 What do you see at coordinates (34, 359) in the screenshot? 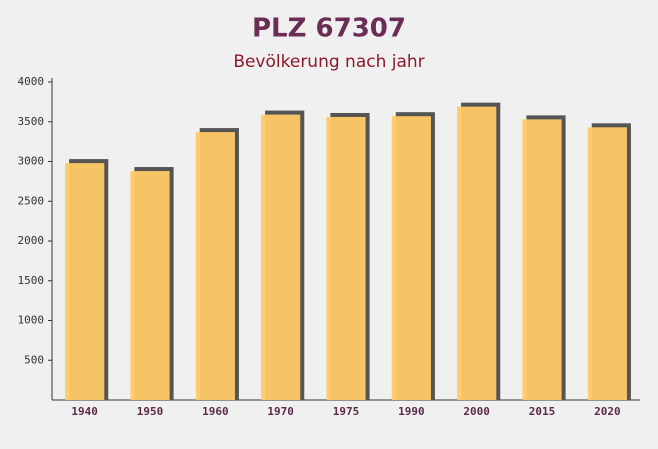
I see `y-tick-label: 500` at bounding box center [34, 359].